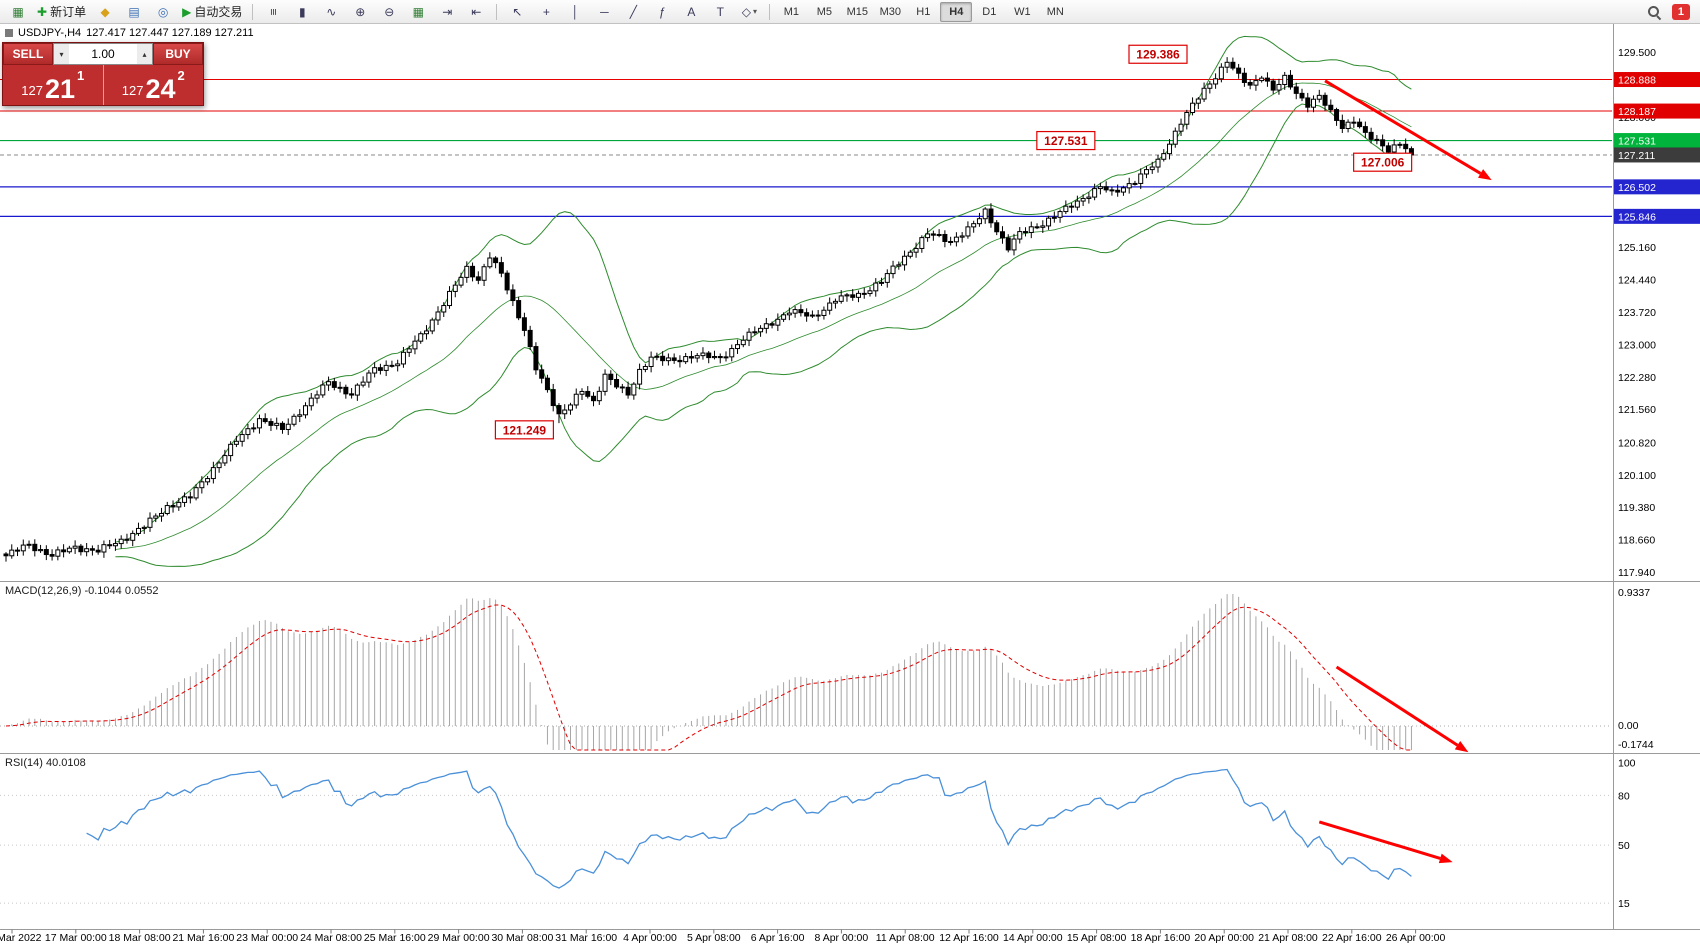 The width and height of the screenshot is (1700, 945). Describe the element at coordinates (1636, 745) in the screenshot. I see `macd-axis-tick: -0.1744` at that location.